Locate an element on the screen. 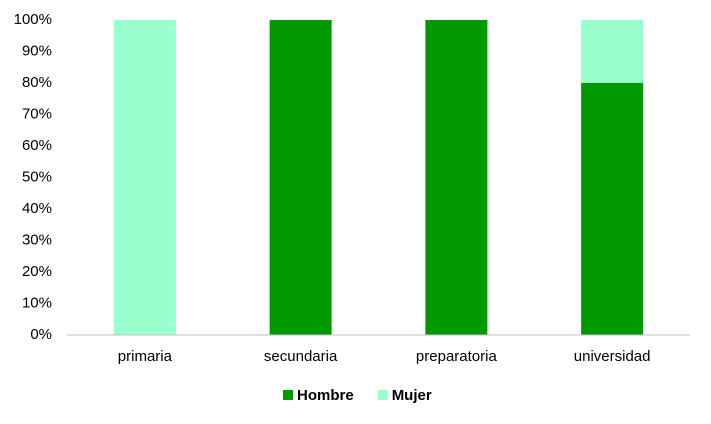  y-tick-label: 60% is located at coordinates (37, 145).